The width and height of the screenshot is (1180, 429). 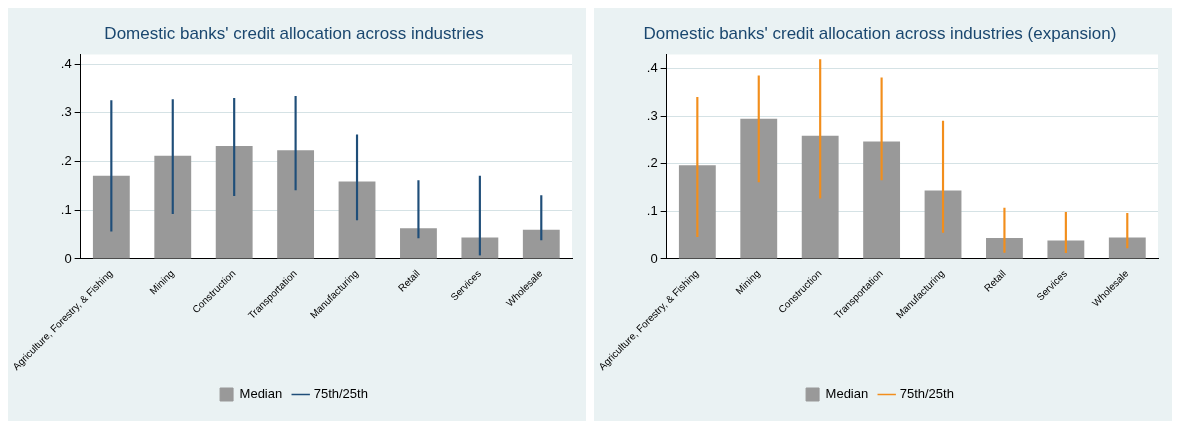 What do you see at coordinates (294, 33) in the screenshot?
I see `chart-title: Domestic banks' credit allocation across industries` at bounding box center [294, 33].